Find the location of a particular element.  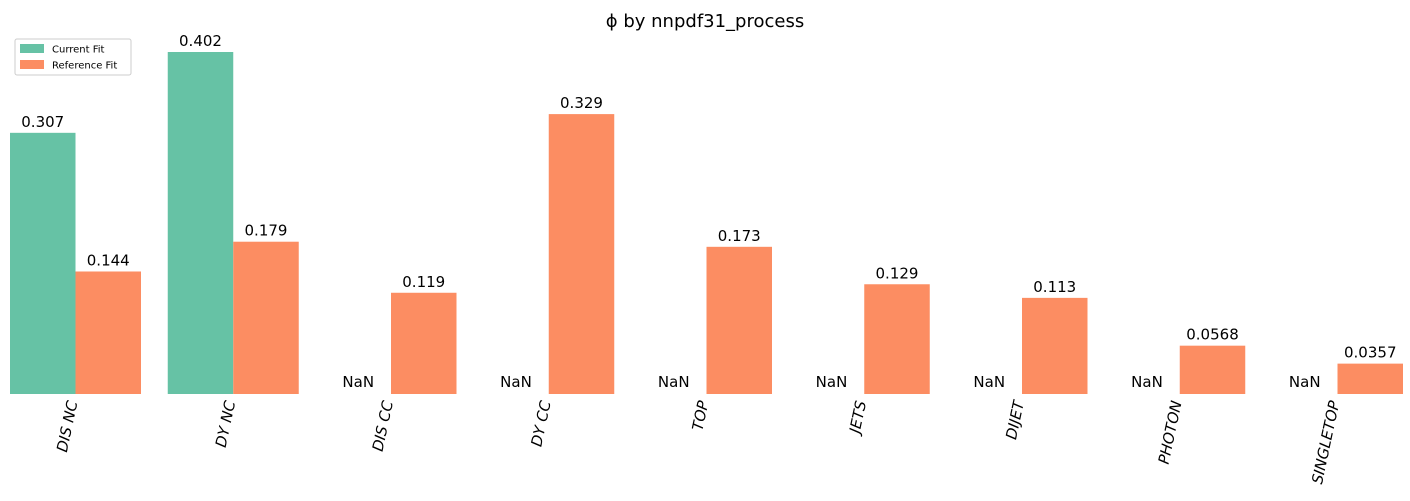

value-label-current-fit-jets: NaN is located at coordinates (832, 382).